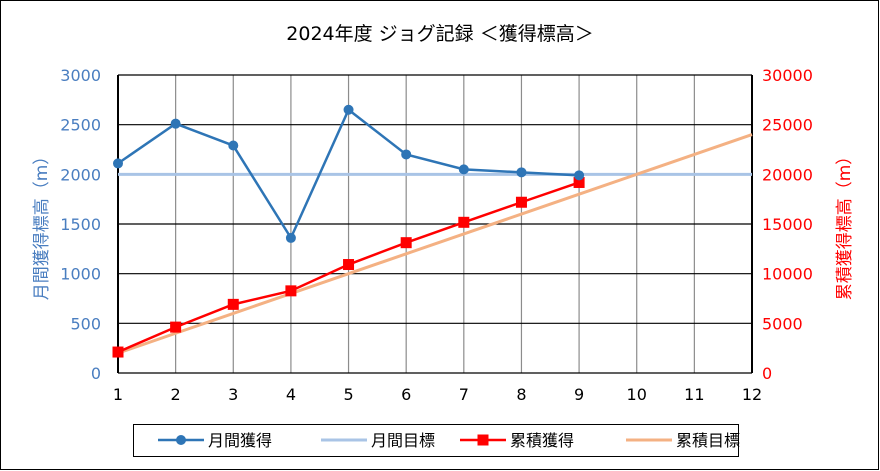 The image size is (880, 471). What do you see at coordinates (439, 34) in the screenshot?
I see `chart-title: 2024年度 ジョグ記録 ＜獲得標高＞` at bounding box center [439, 34].